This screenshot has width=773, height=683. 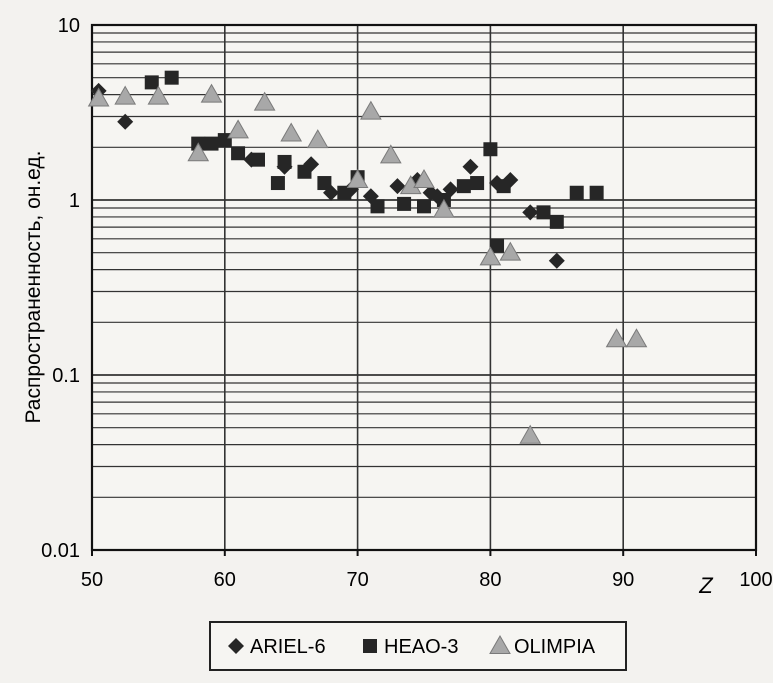 What do you see at coordinates (555, 647) in the screenshot?
I see `legend-label-olimpia: OLIMPIA` at bounding box center [555, 647].